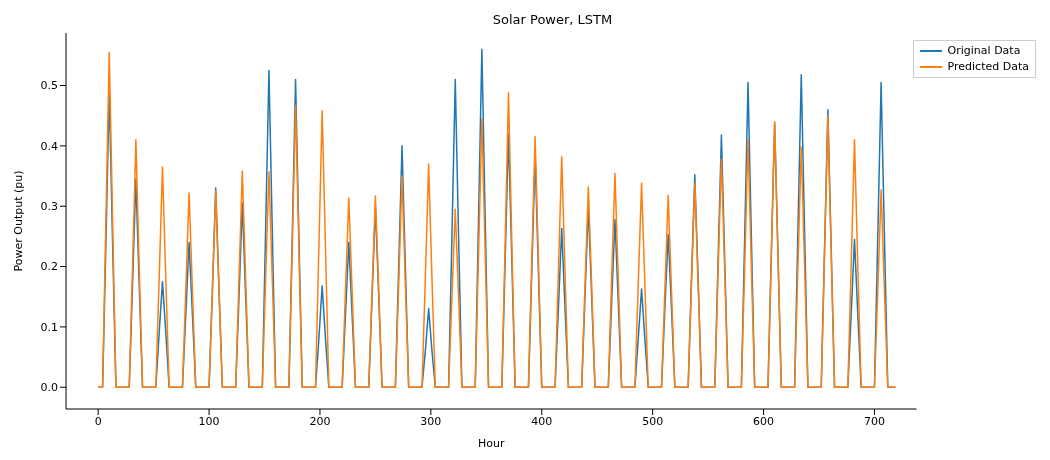 The width and height of the screenshot is (1050, 460). I want to click on x-axis-title: Hour, so click(492, 443).